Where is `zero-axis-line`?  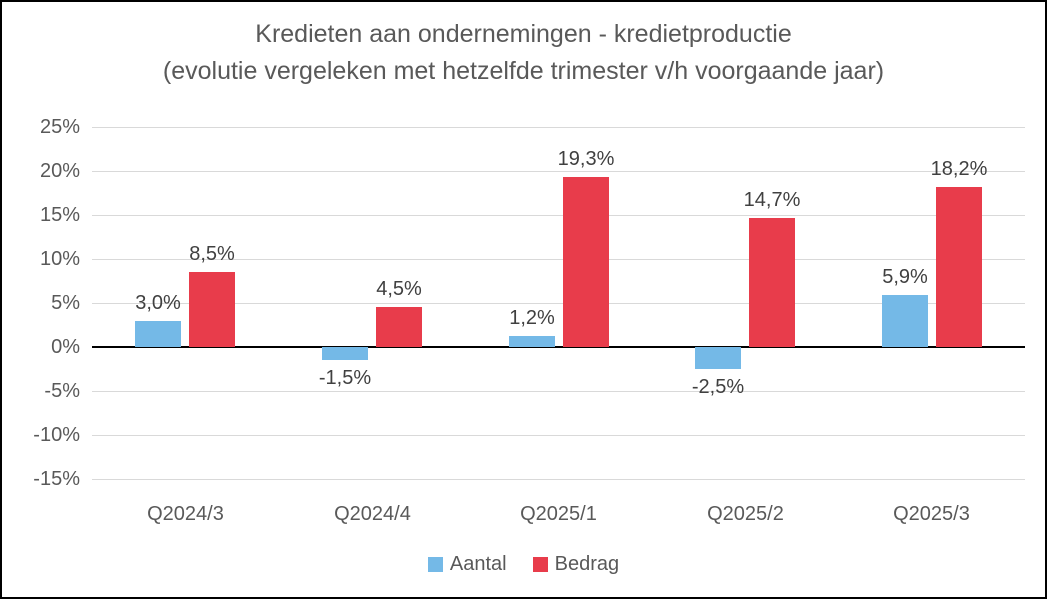 zero-axis-line is located at coordinates (558, 347).